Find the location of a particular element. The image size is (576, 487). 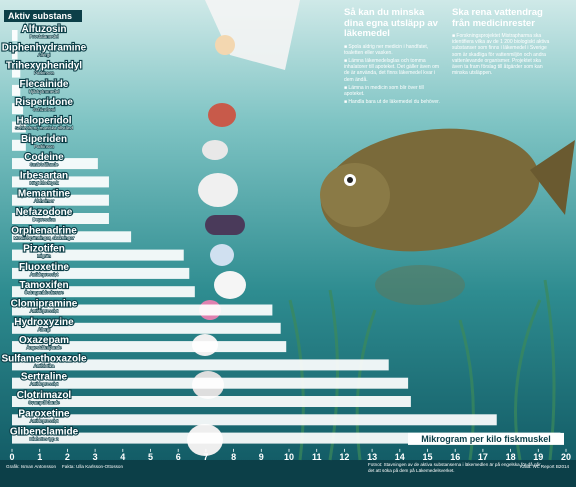

category-sublabel: Migrän is located at coordinates (44, 256).